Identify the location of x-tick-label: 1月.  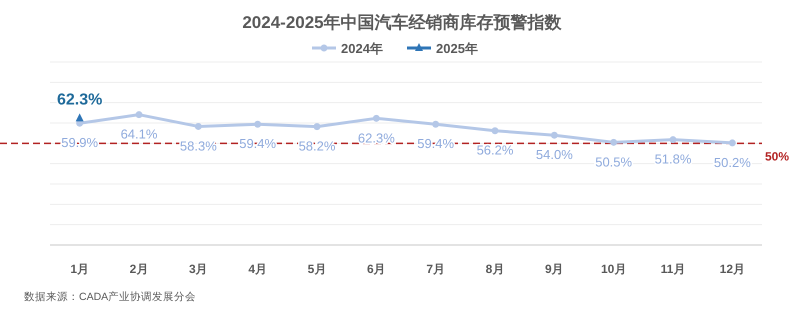
(80, 269).